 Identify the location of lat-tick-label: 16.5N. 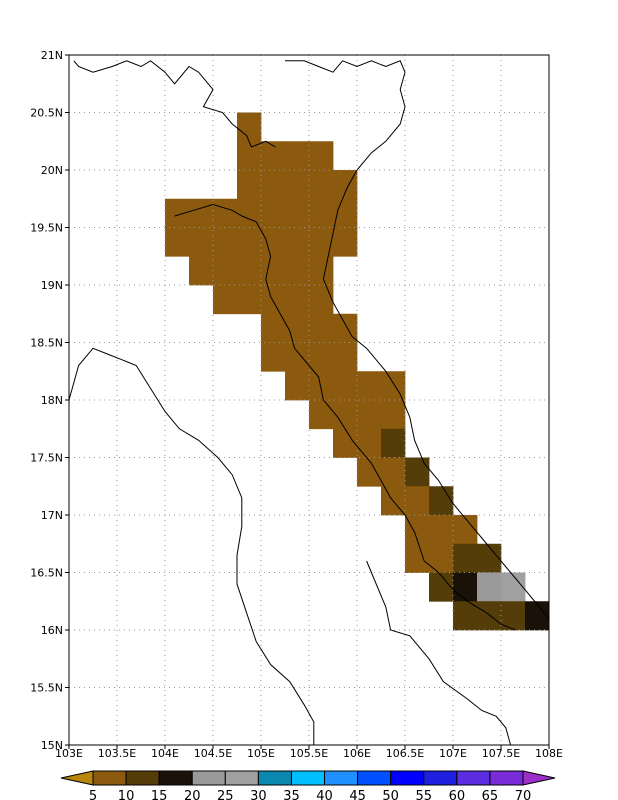
(46, 573).